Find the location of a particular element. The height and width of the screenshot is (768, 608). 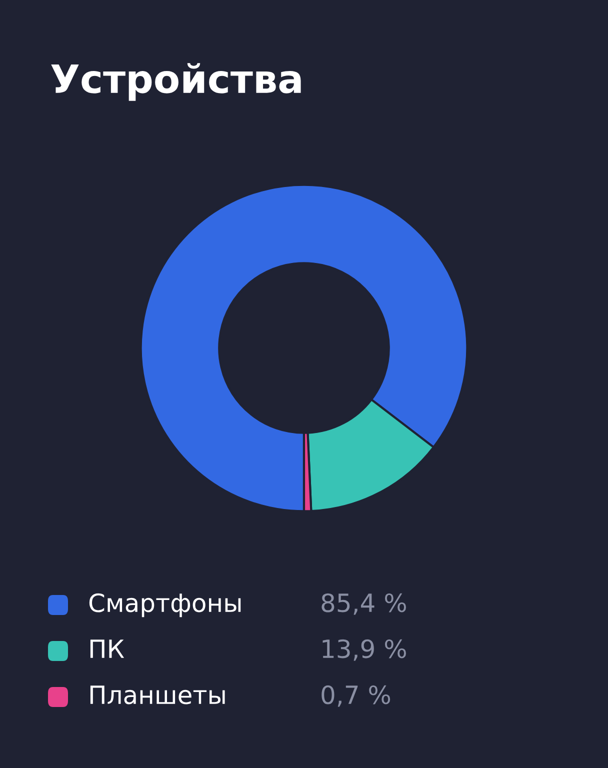

chart-title: Устройства is located at coordinates (176, 82).